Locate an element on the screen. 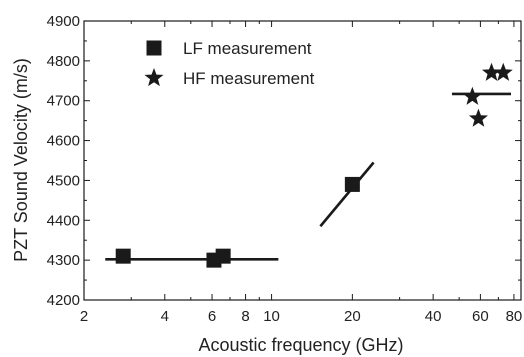  y-tick-label: 4500 is located at coordinates (63, 180).